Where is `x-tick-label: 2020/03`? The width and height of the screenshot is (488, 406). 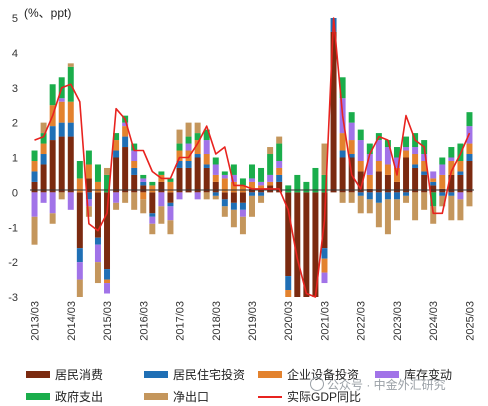 x-tick-label: 2020/03 is located at coordinates (289, 321).